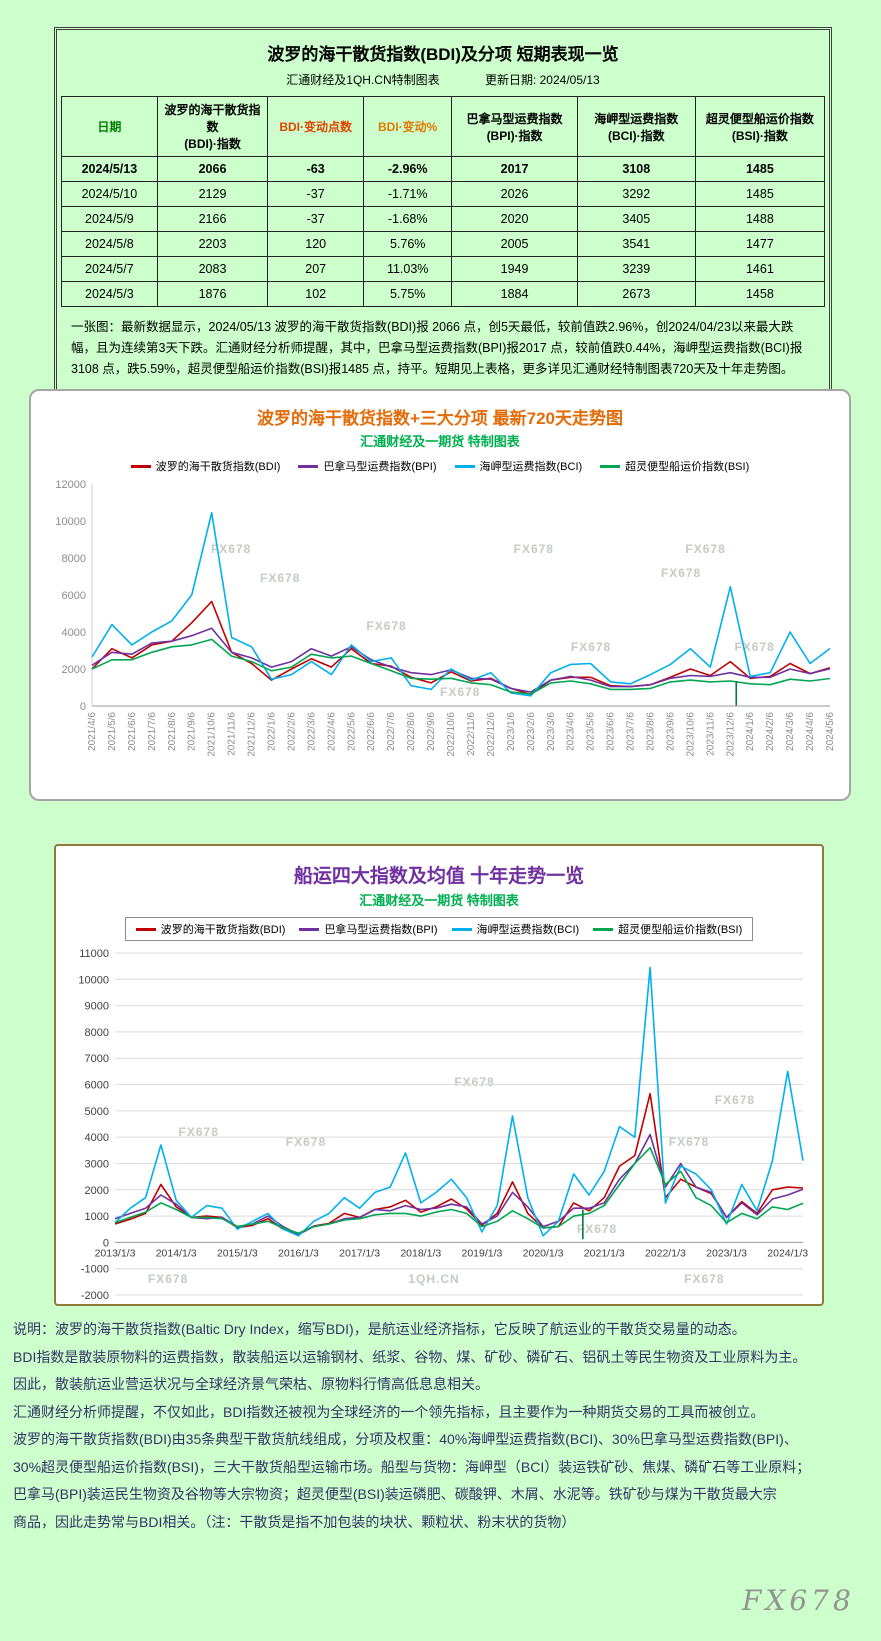 The image size is (881, 1641). Describe the element at coordinates (531, 731) in the screenshot. I see `svg-text: 2023/2/6` at that location.